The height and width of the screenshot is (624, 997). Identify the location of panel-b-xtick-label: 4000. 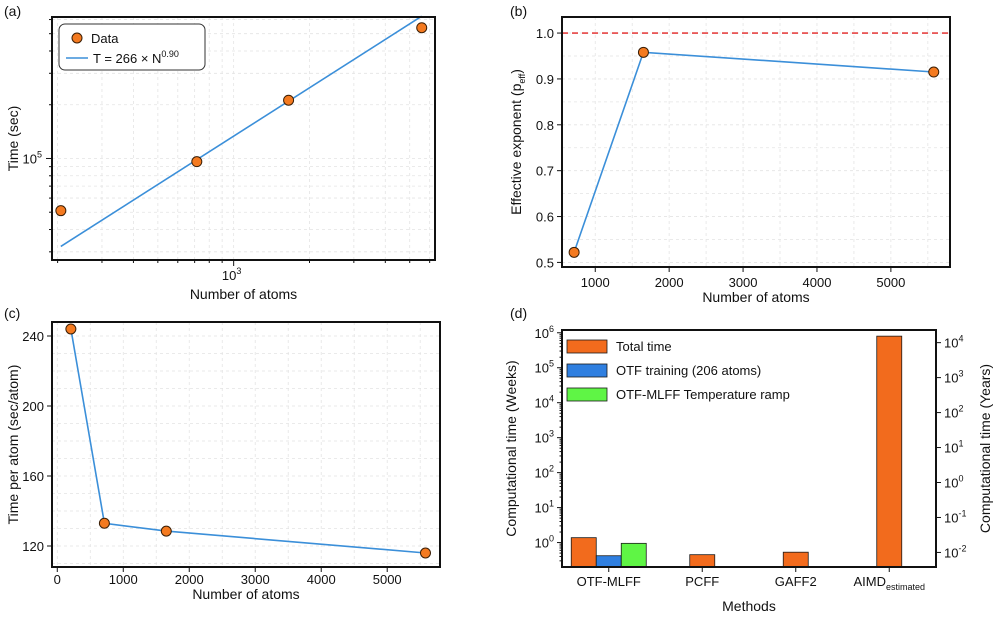
(817, 282).